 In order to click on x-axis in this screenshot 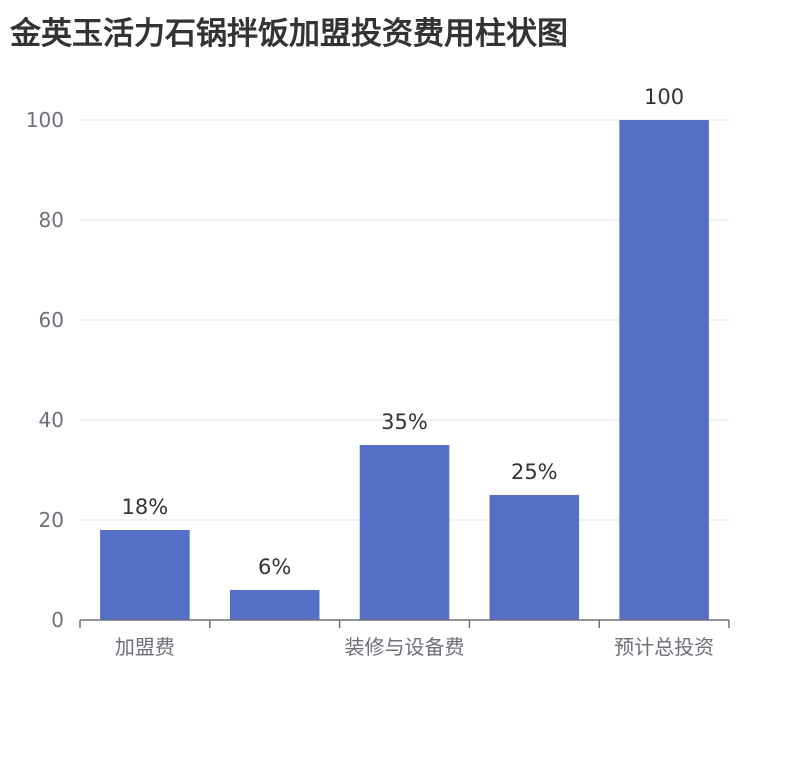, I will do `click(404, 623)`.